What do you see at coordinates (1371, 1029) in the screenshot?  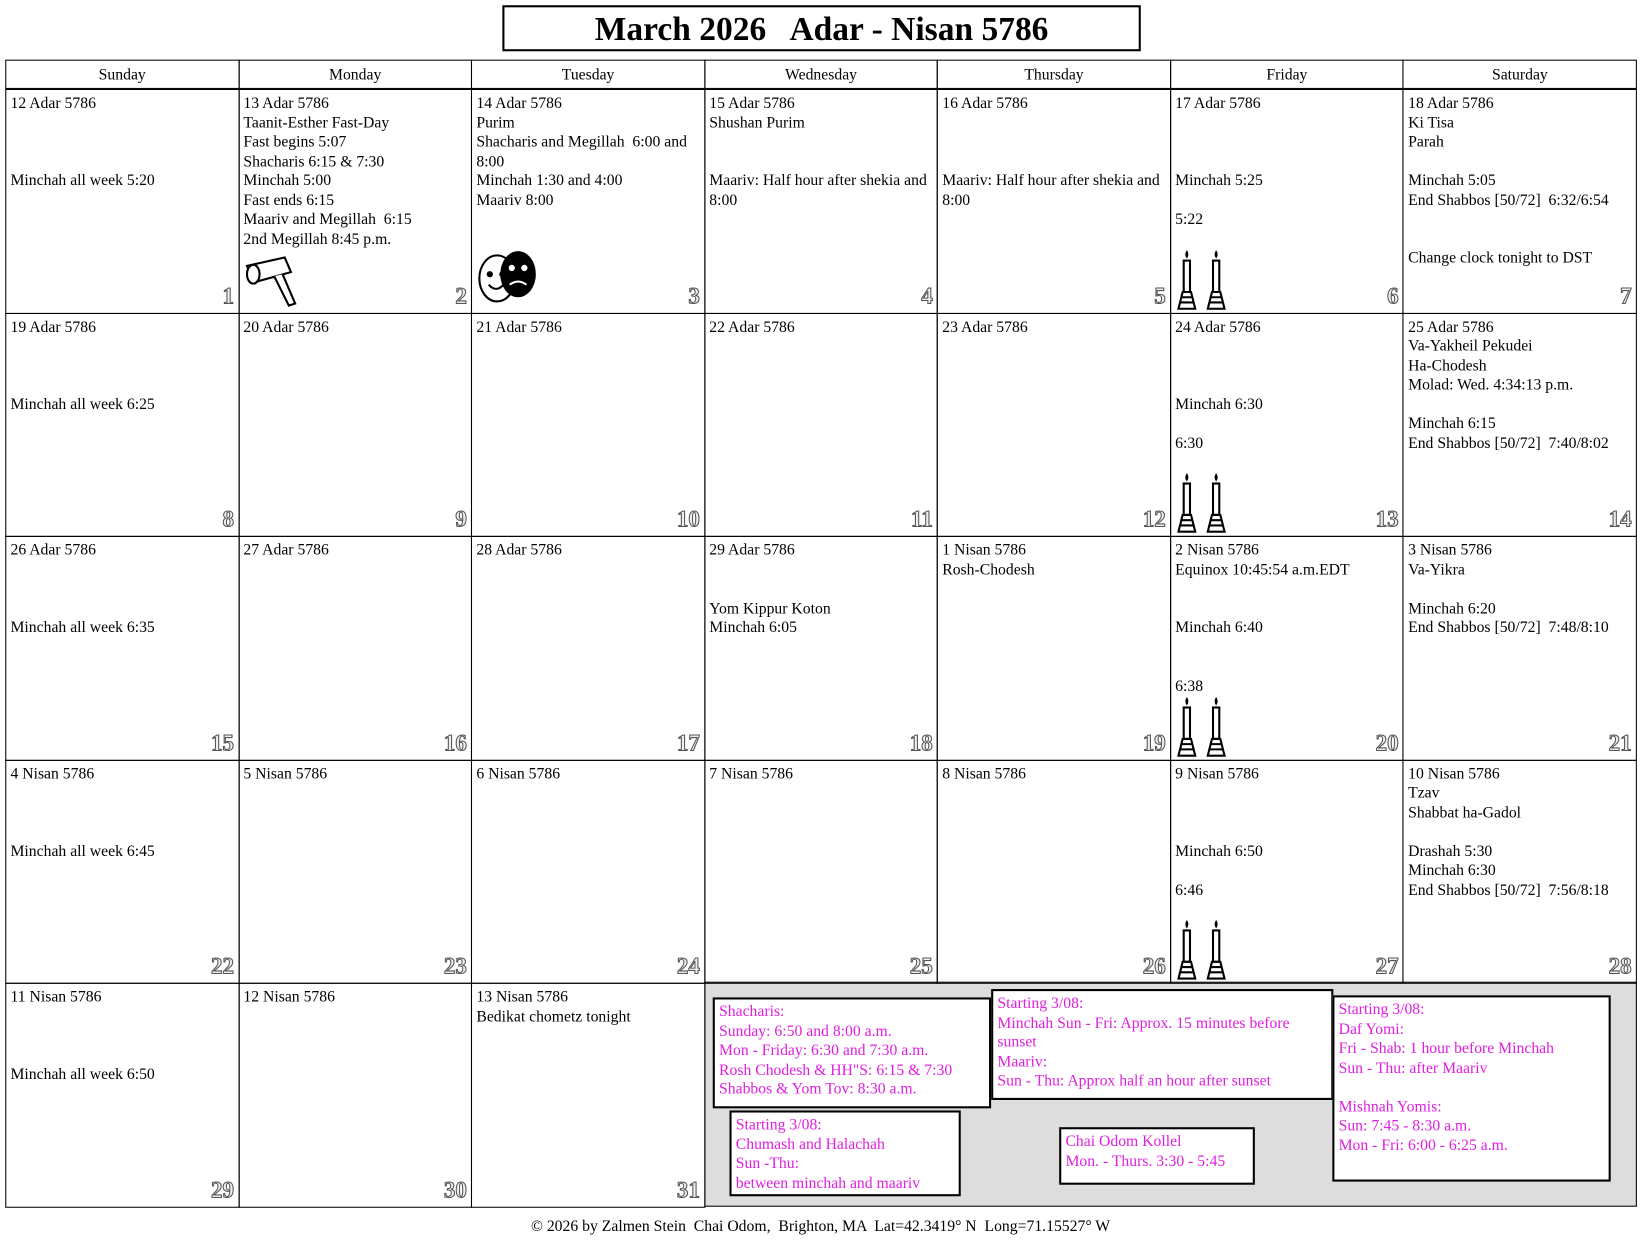 I see `note-line: Daf Yomi:` at bounding box center [1371, 1029].